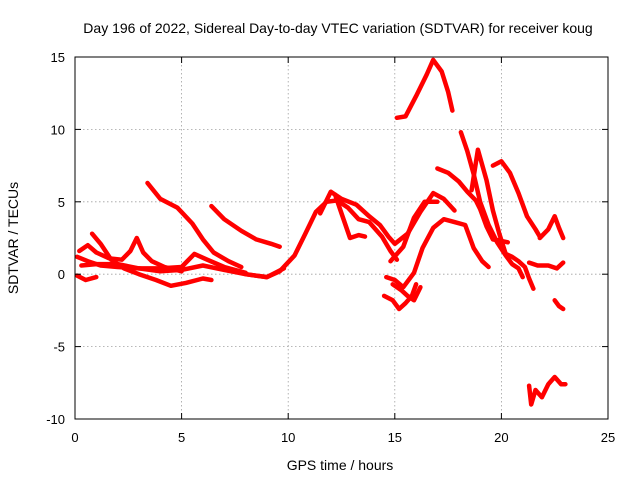 This screenshot has width=640, height=480. Describe the element at coordinates (424, 89) in the screenshot. I see `series-track-o` at that location.